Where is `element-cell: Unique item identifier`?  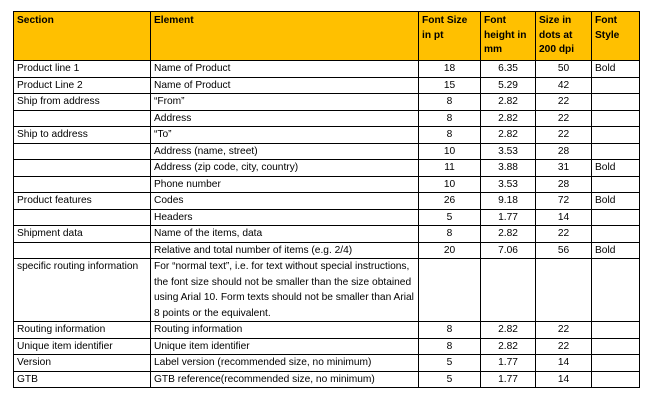 element-cell: Unique item identifier is located at coordinates (284, 346).